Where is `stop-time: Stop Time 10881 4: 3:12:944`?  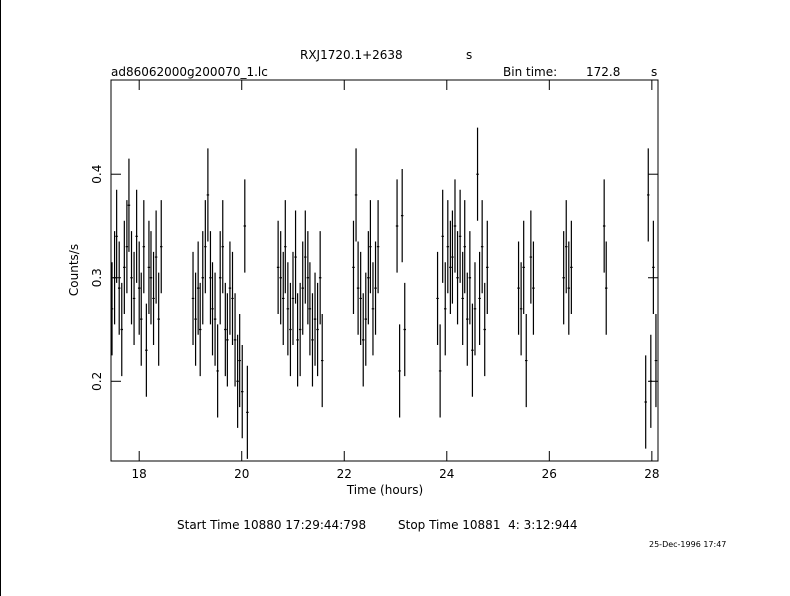 stop-time: Stop Time 10881 4: 3:12:944 is located at coordinates (487, 525).